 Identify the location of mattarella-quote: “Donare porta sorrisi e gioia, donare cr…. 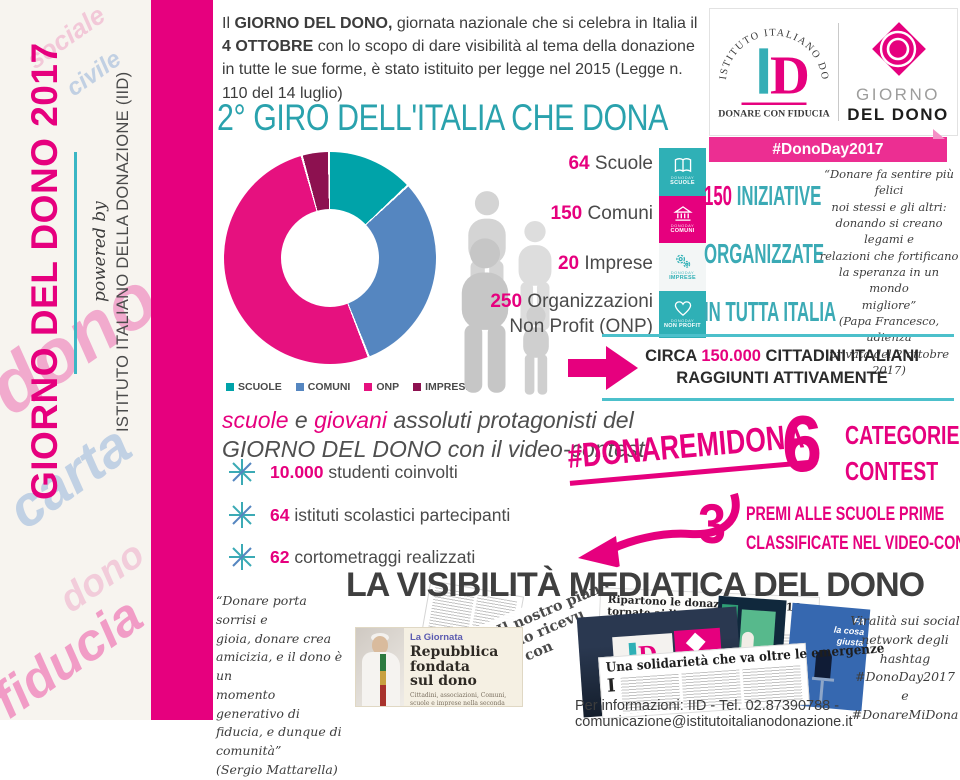
(279, 685).